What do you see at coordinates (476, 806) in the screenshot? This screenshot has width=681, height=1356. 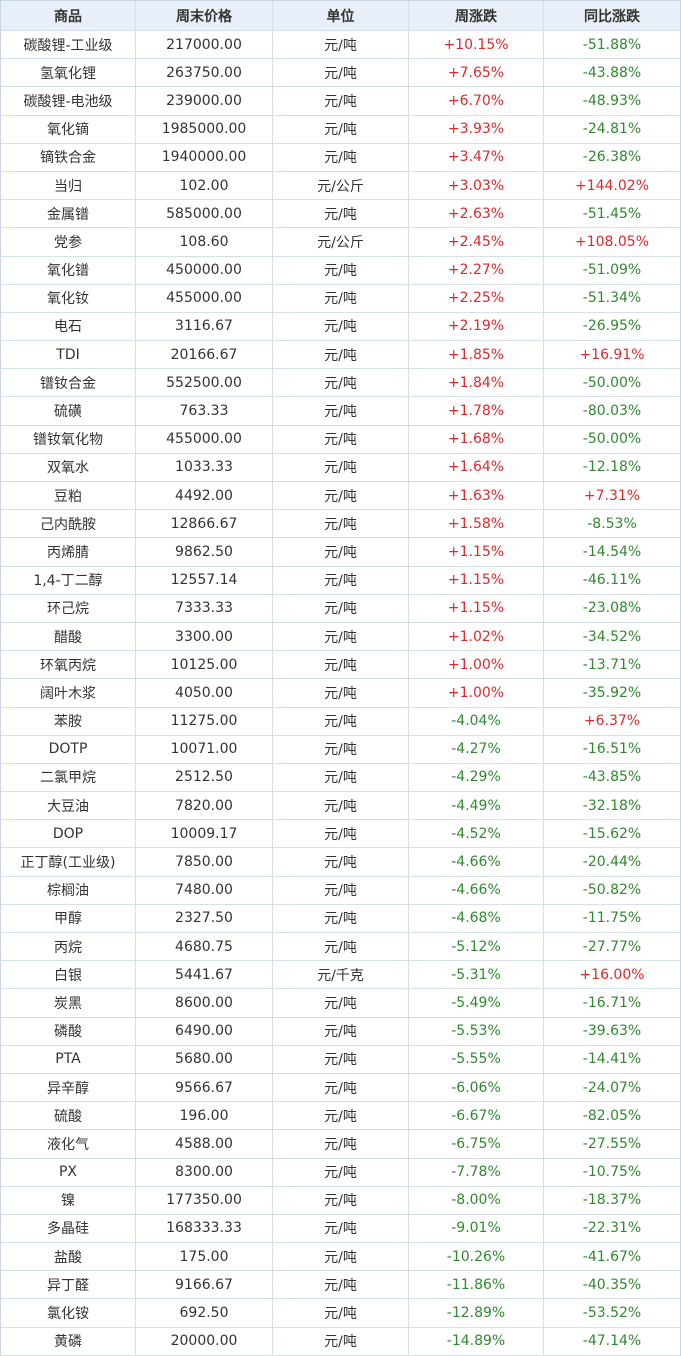 I see `weekly-change: -4.49%` at bounding box center [476, 806].